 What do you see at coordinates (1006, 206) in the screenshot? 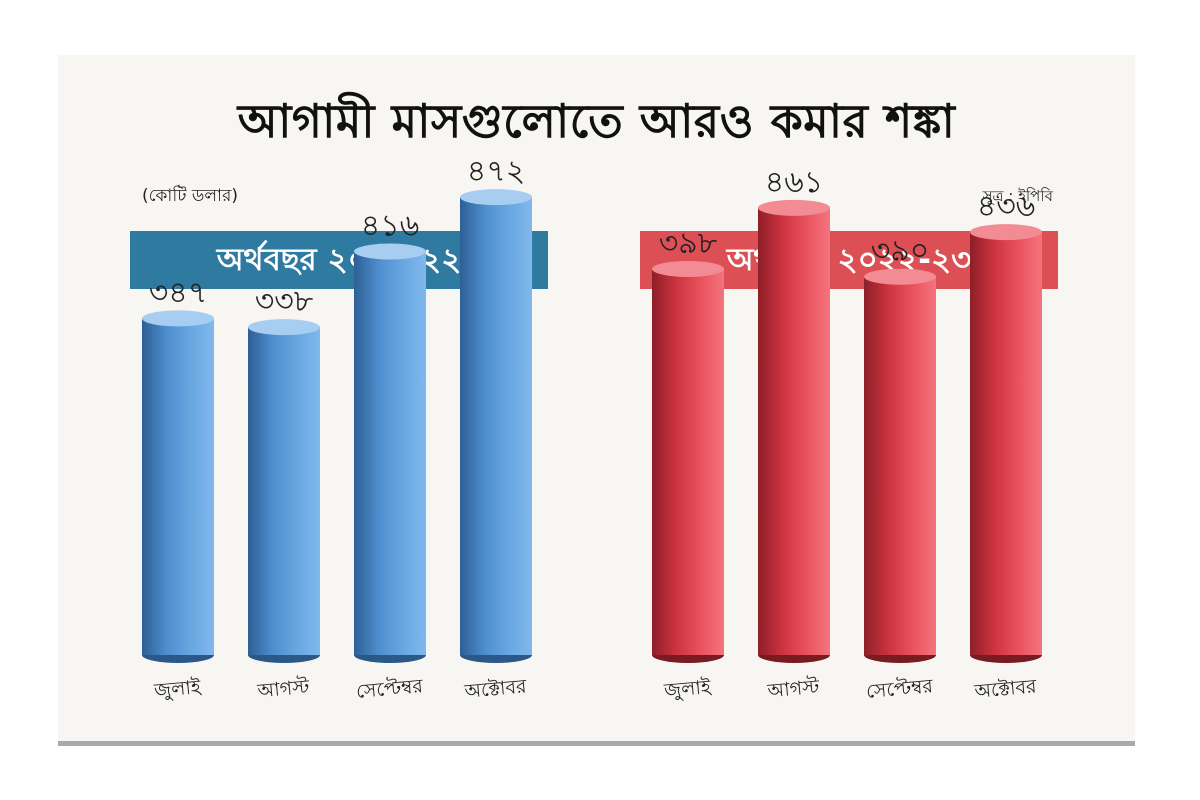
I see `data-label: ৪৩৬` at bounding box center [1006, 206].